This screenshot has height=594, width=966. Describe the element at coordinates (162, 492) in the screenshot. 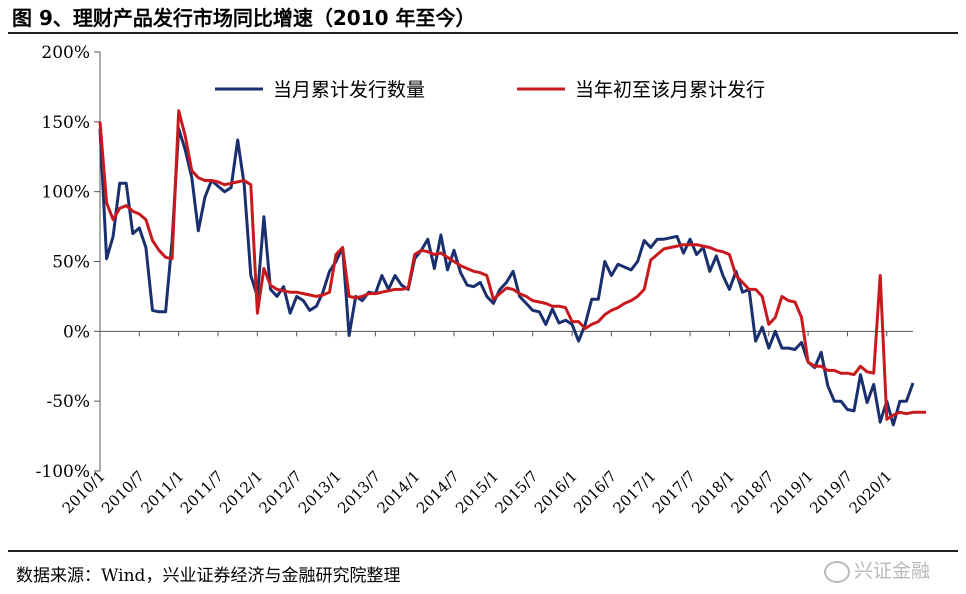

I see `x-tick-label: 2011/1` at that location.